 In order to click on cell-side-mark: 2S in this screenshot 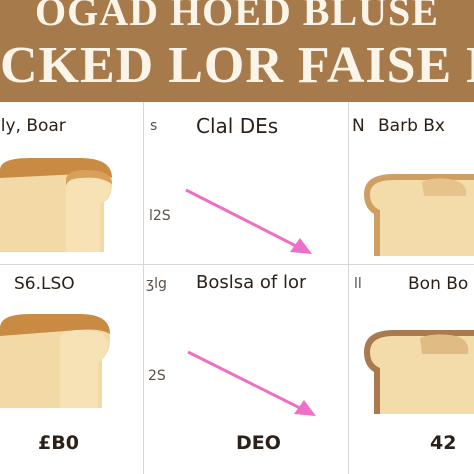, I will do `click(157, 376)`.